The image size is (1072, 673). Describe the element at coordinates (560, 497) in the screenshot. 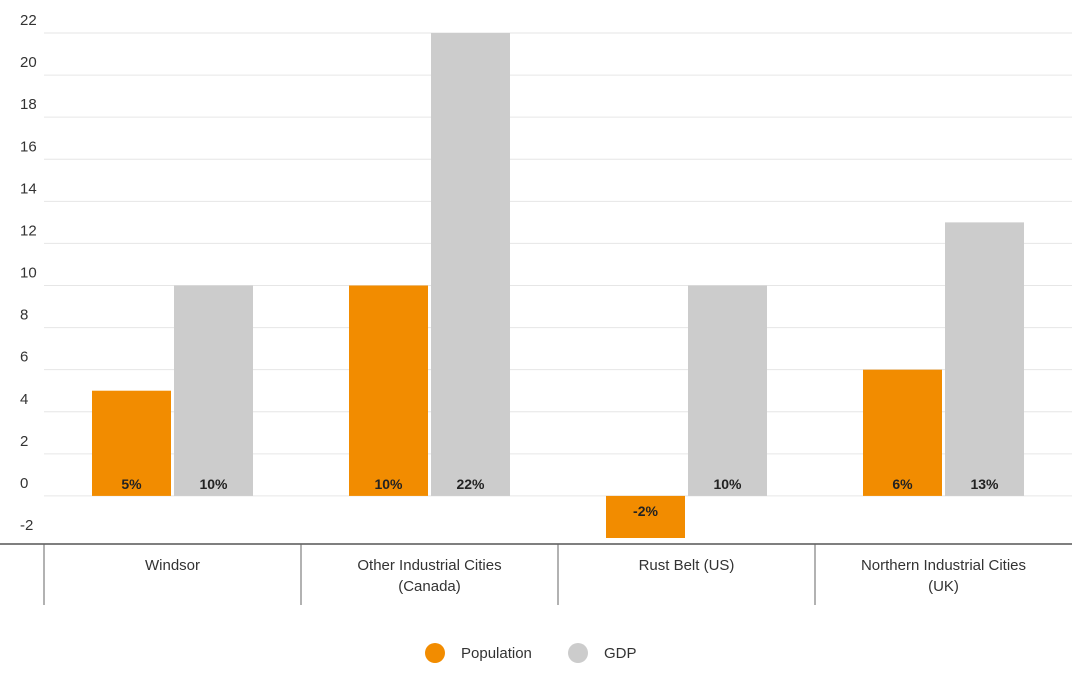

I see `data-labels: 5% 10% 10% 22% -2% 10% 6% 13%` at that location.